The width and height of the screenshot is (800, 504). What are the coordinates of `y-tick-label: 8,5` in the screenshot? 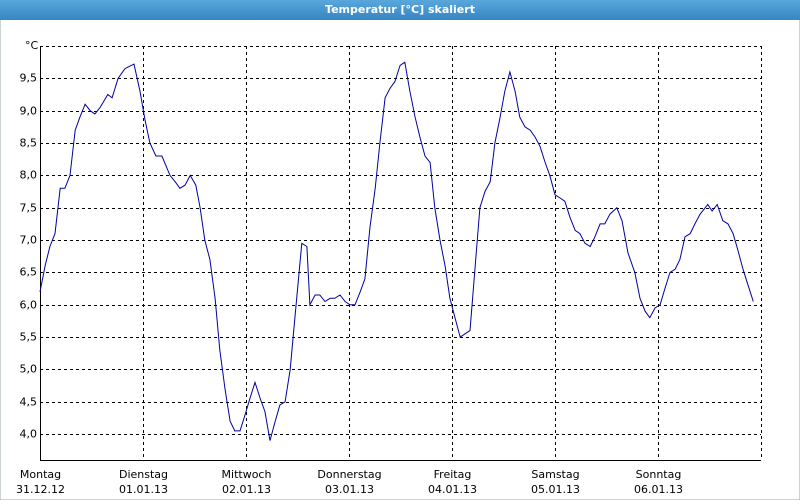 It's located at (29, 143).